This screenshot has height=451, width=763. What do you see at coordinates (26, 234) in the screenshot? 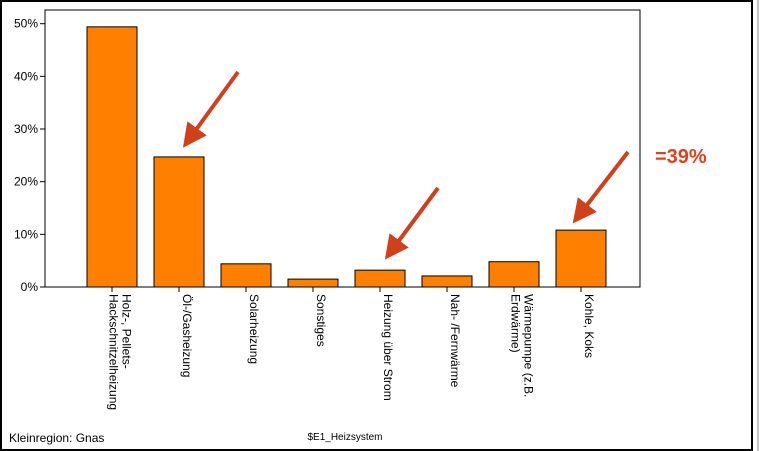
I see `y-tick-label: 10%` at bounding box center [26, 234].